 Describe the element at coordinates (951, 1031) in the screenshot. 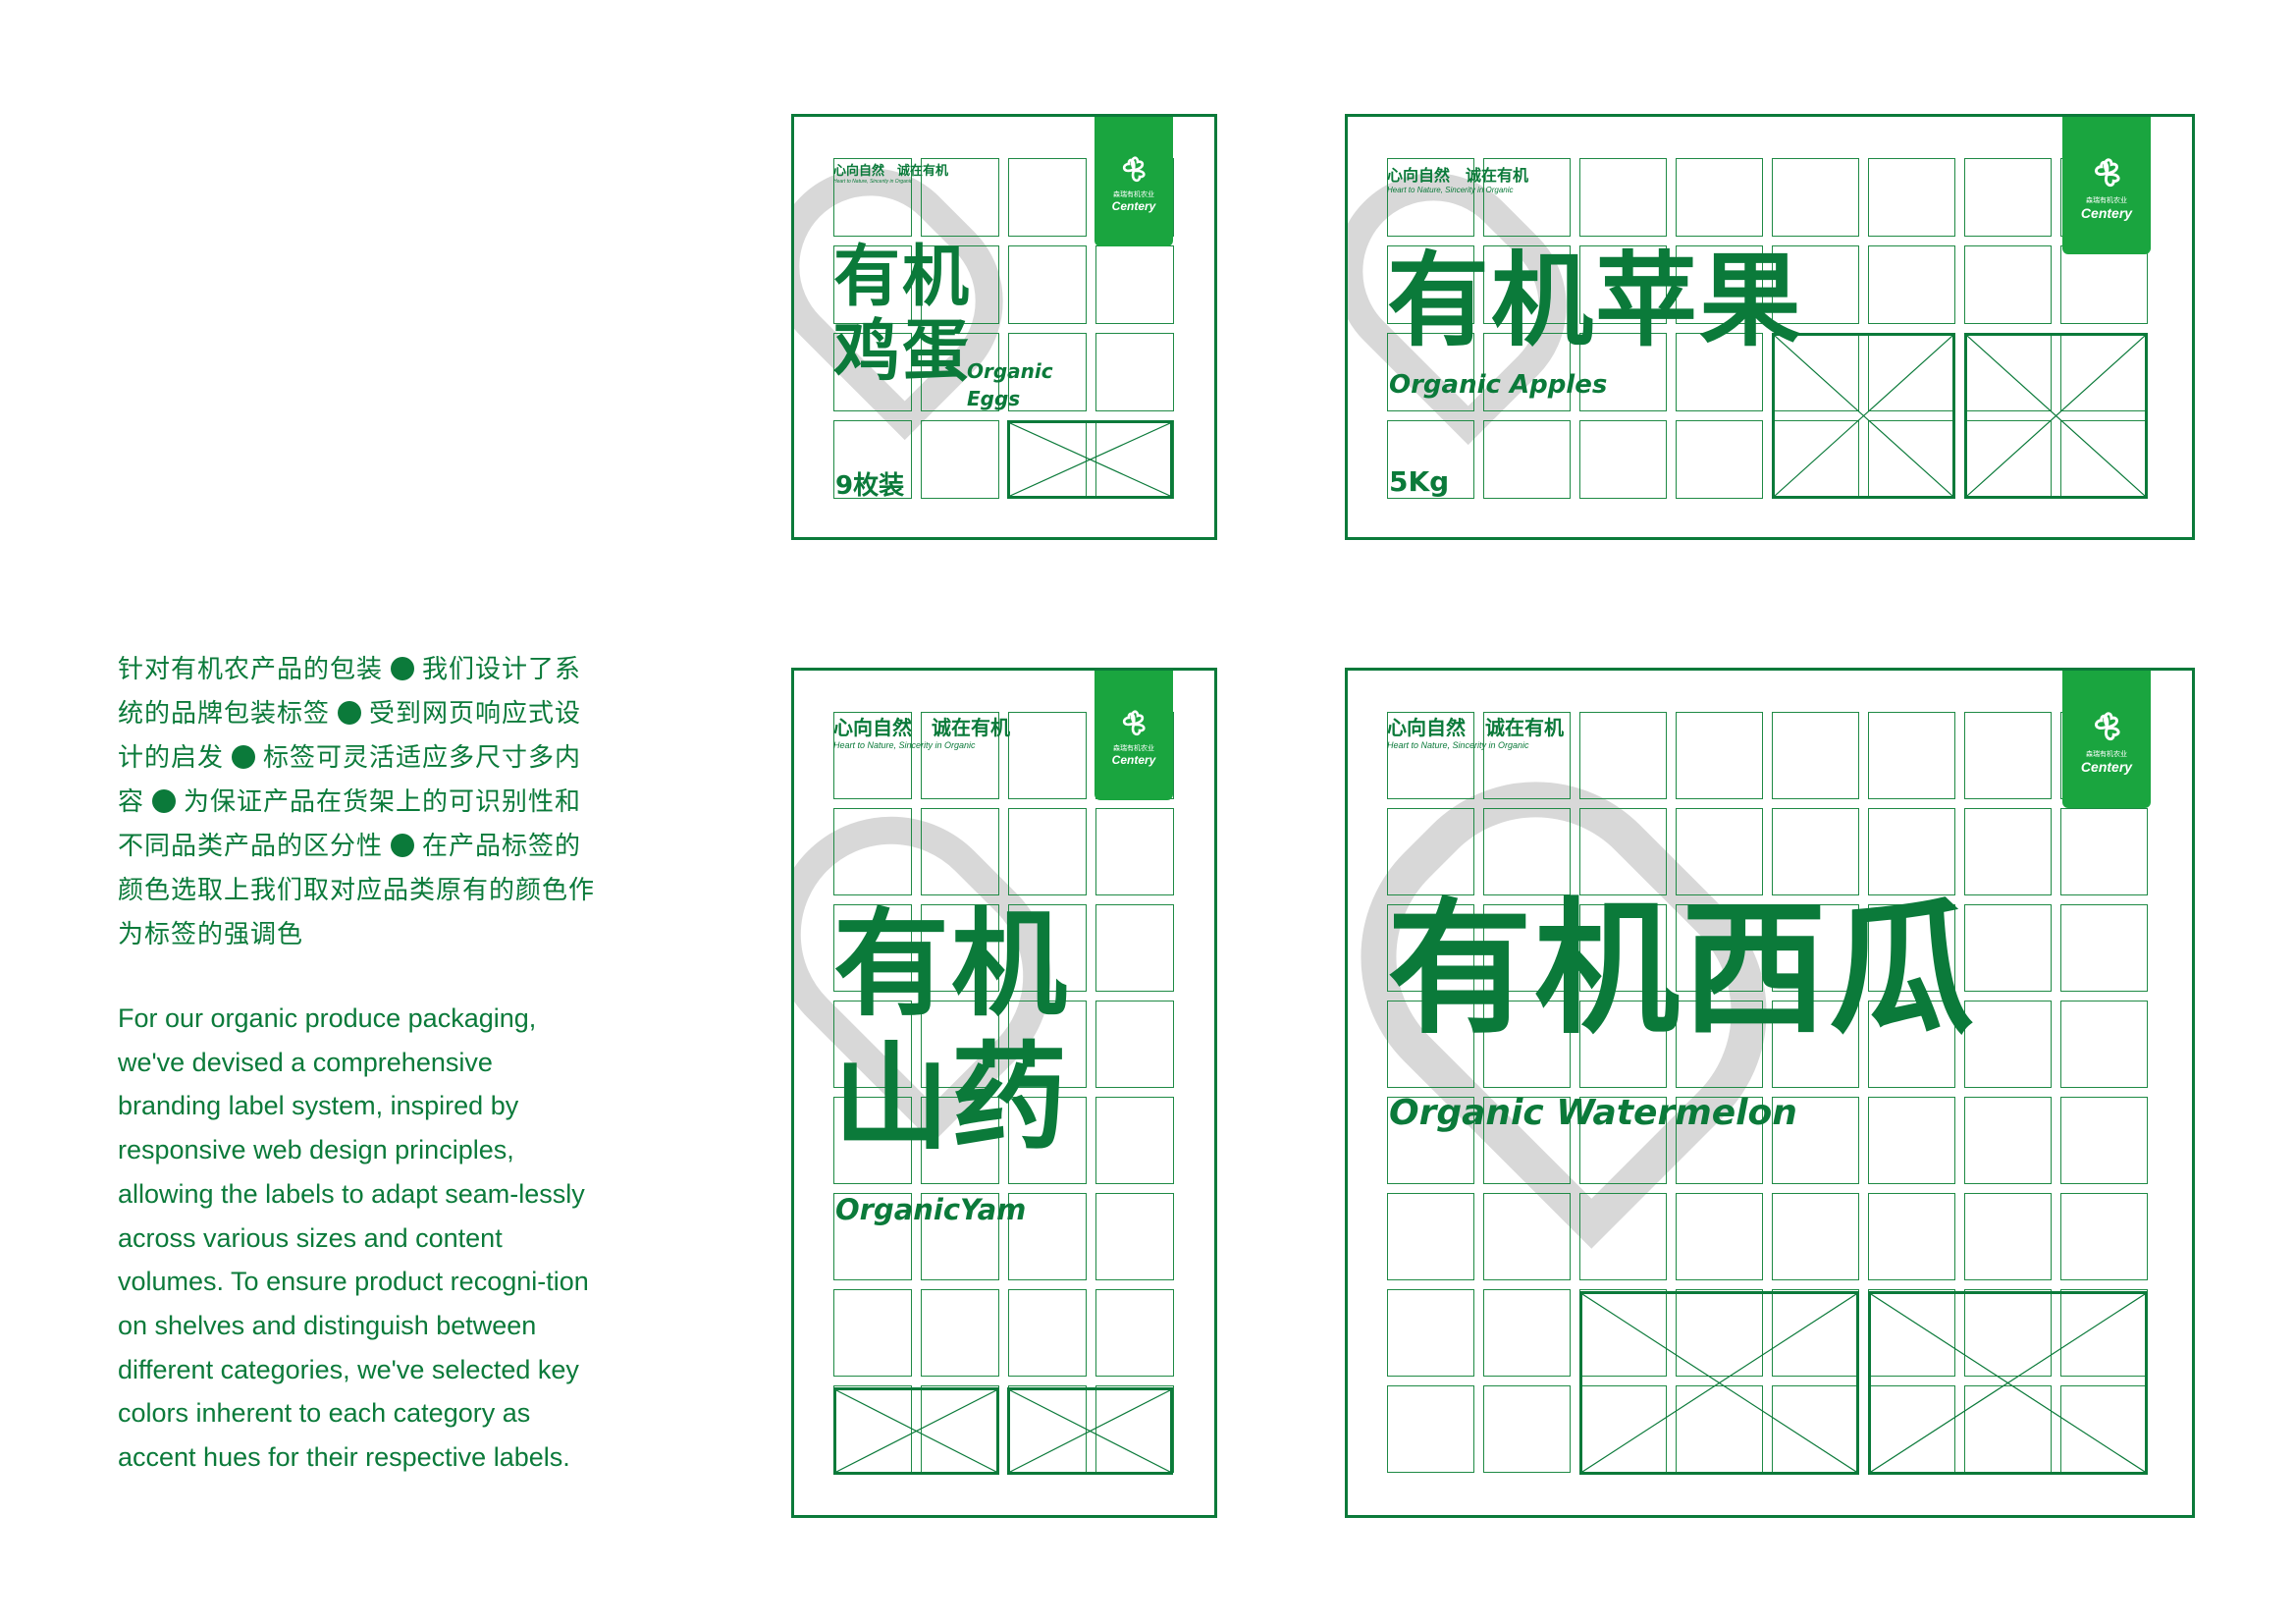

I see `product-title: 有机 山药` at that location.